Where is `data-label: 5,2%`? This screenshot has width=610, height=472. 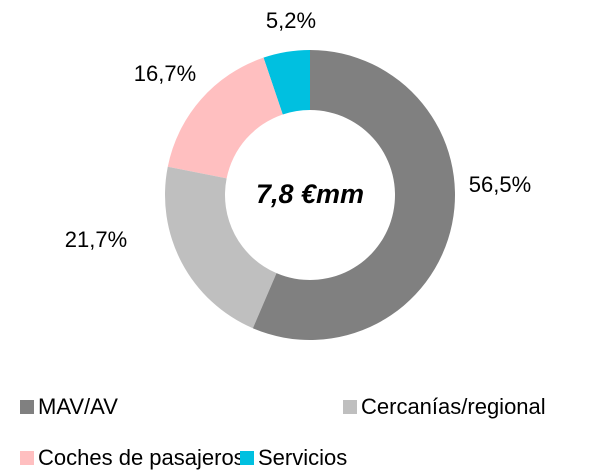
data-label: 5,2% is located at coordinates (291, 20).